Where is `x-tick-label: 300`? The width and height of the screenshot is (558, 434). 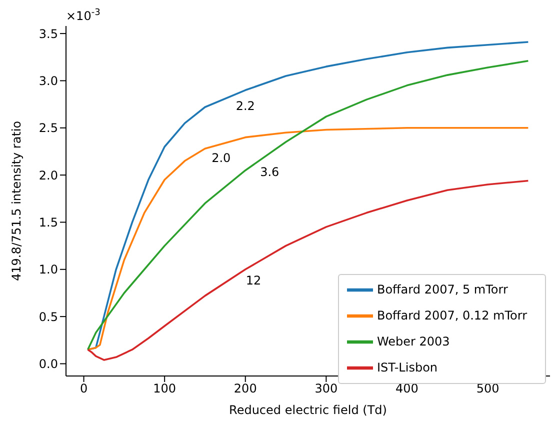 x-tick-label: 300 is located at coordinates (326, 389).